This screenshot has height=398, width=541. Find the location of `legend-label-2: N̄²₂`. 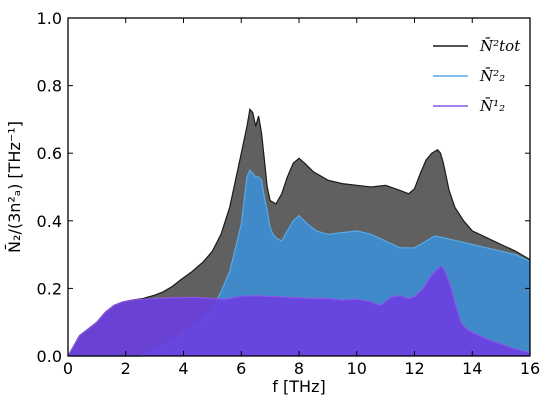

legend-label-2: N̄²₂ is located at coordinates (492, 76).